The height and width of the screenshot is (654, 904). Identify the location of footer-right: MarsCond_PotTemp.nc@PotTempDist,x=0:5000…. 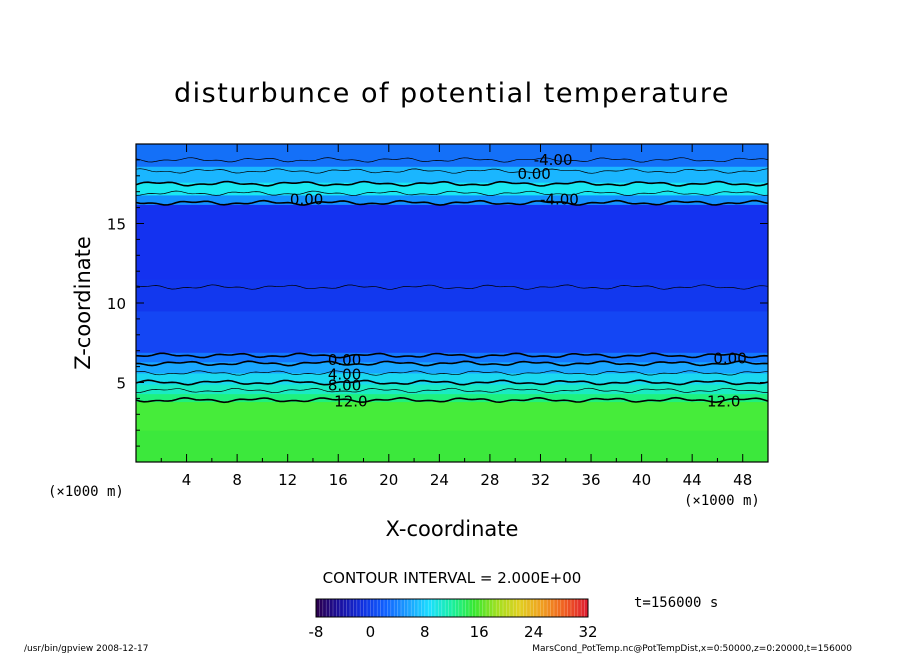
(692, 649).